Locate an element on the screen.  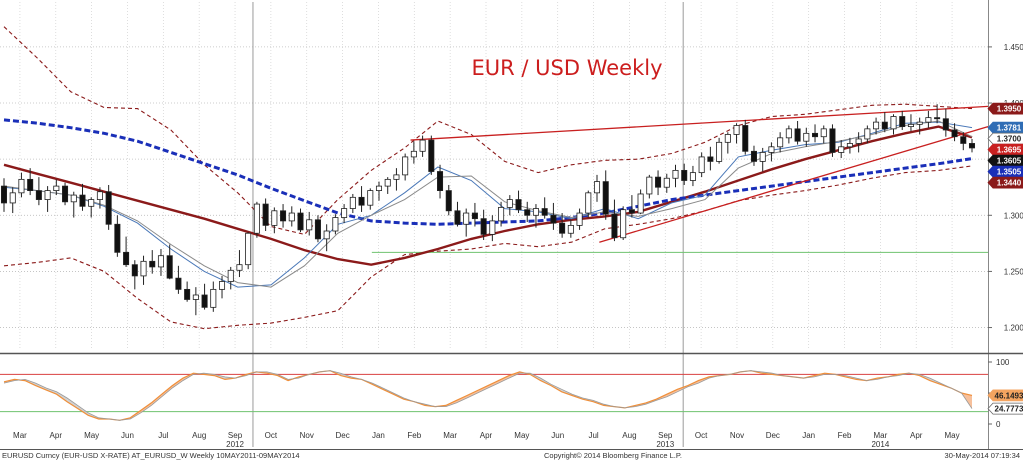
osc-tick-label: 100 is located at coordinates (1003, 362).